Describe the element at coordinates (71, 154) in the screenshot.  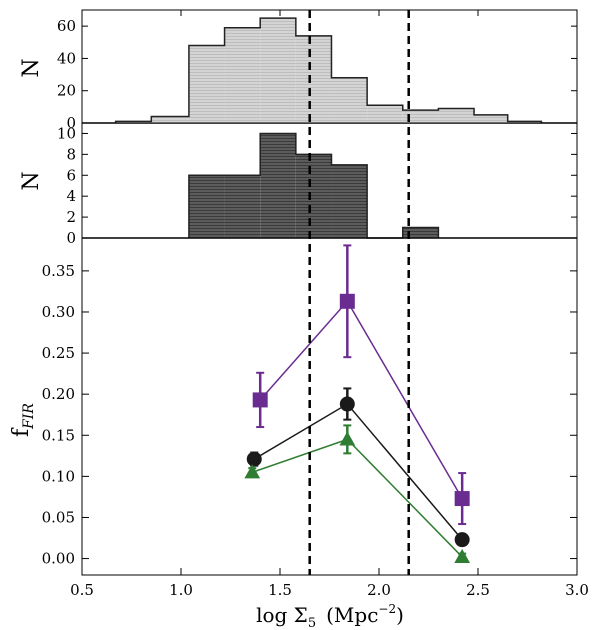
I see `mid-hist-ytick-label: 8` at that location.